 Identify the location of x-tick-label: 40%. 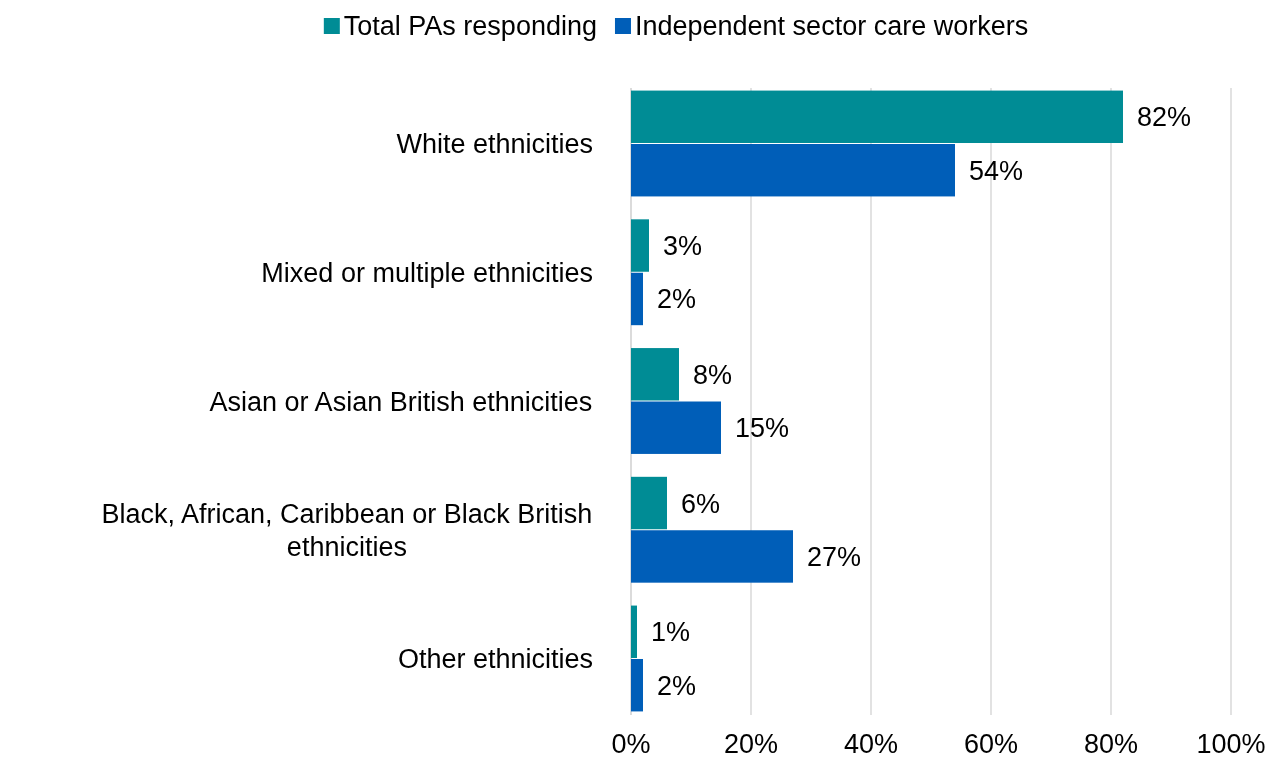
(871, 744).